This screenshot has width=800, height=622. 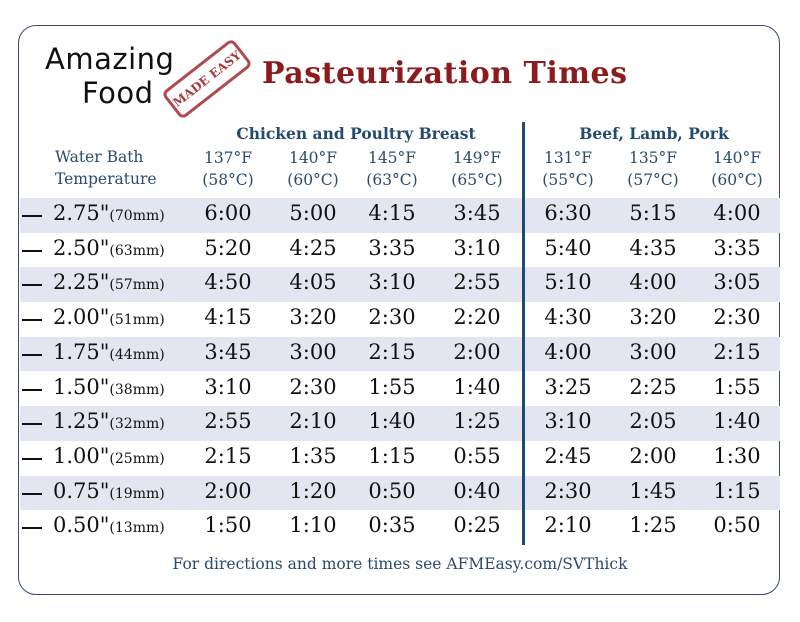 What do you see at coordinates (313, 455) in the screenshot?
I see `time-cell: 1:35` at bounding box center [313, 455].